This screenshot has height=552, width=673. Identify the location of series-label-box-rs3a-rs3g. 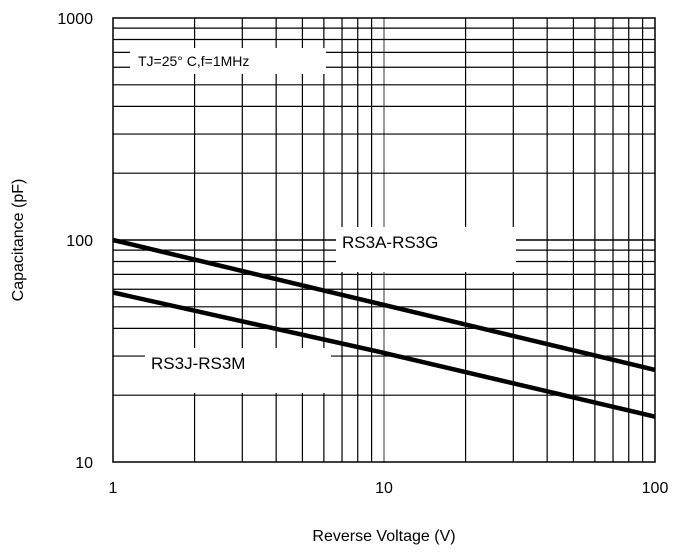
(426, 249).